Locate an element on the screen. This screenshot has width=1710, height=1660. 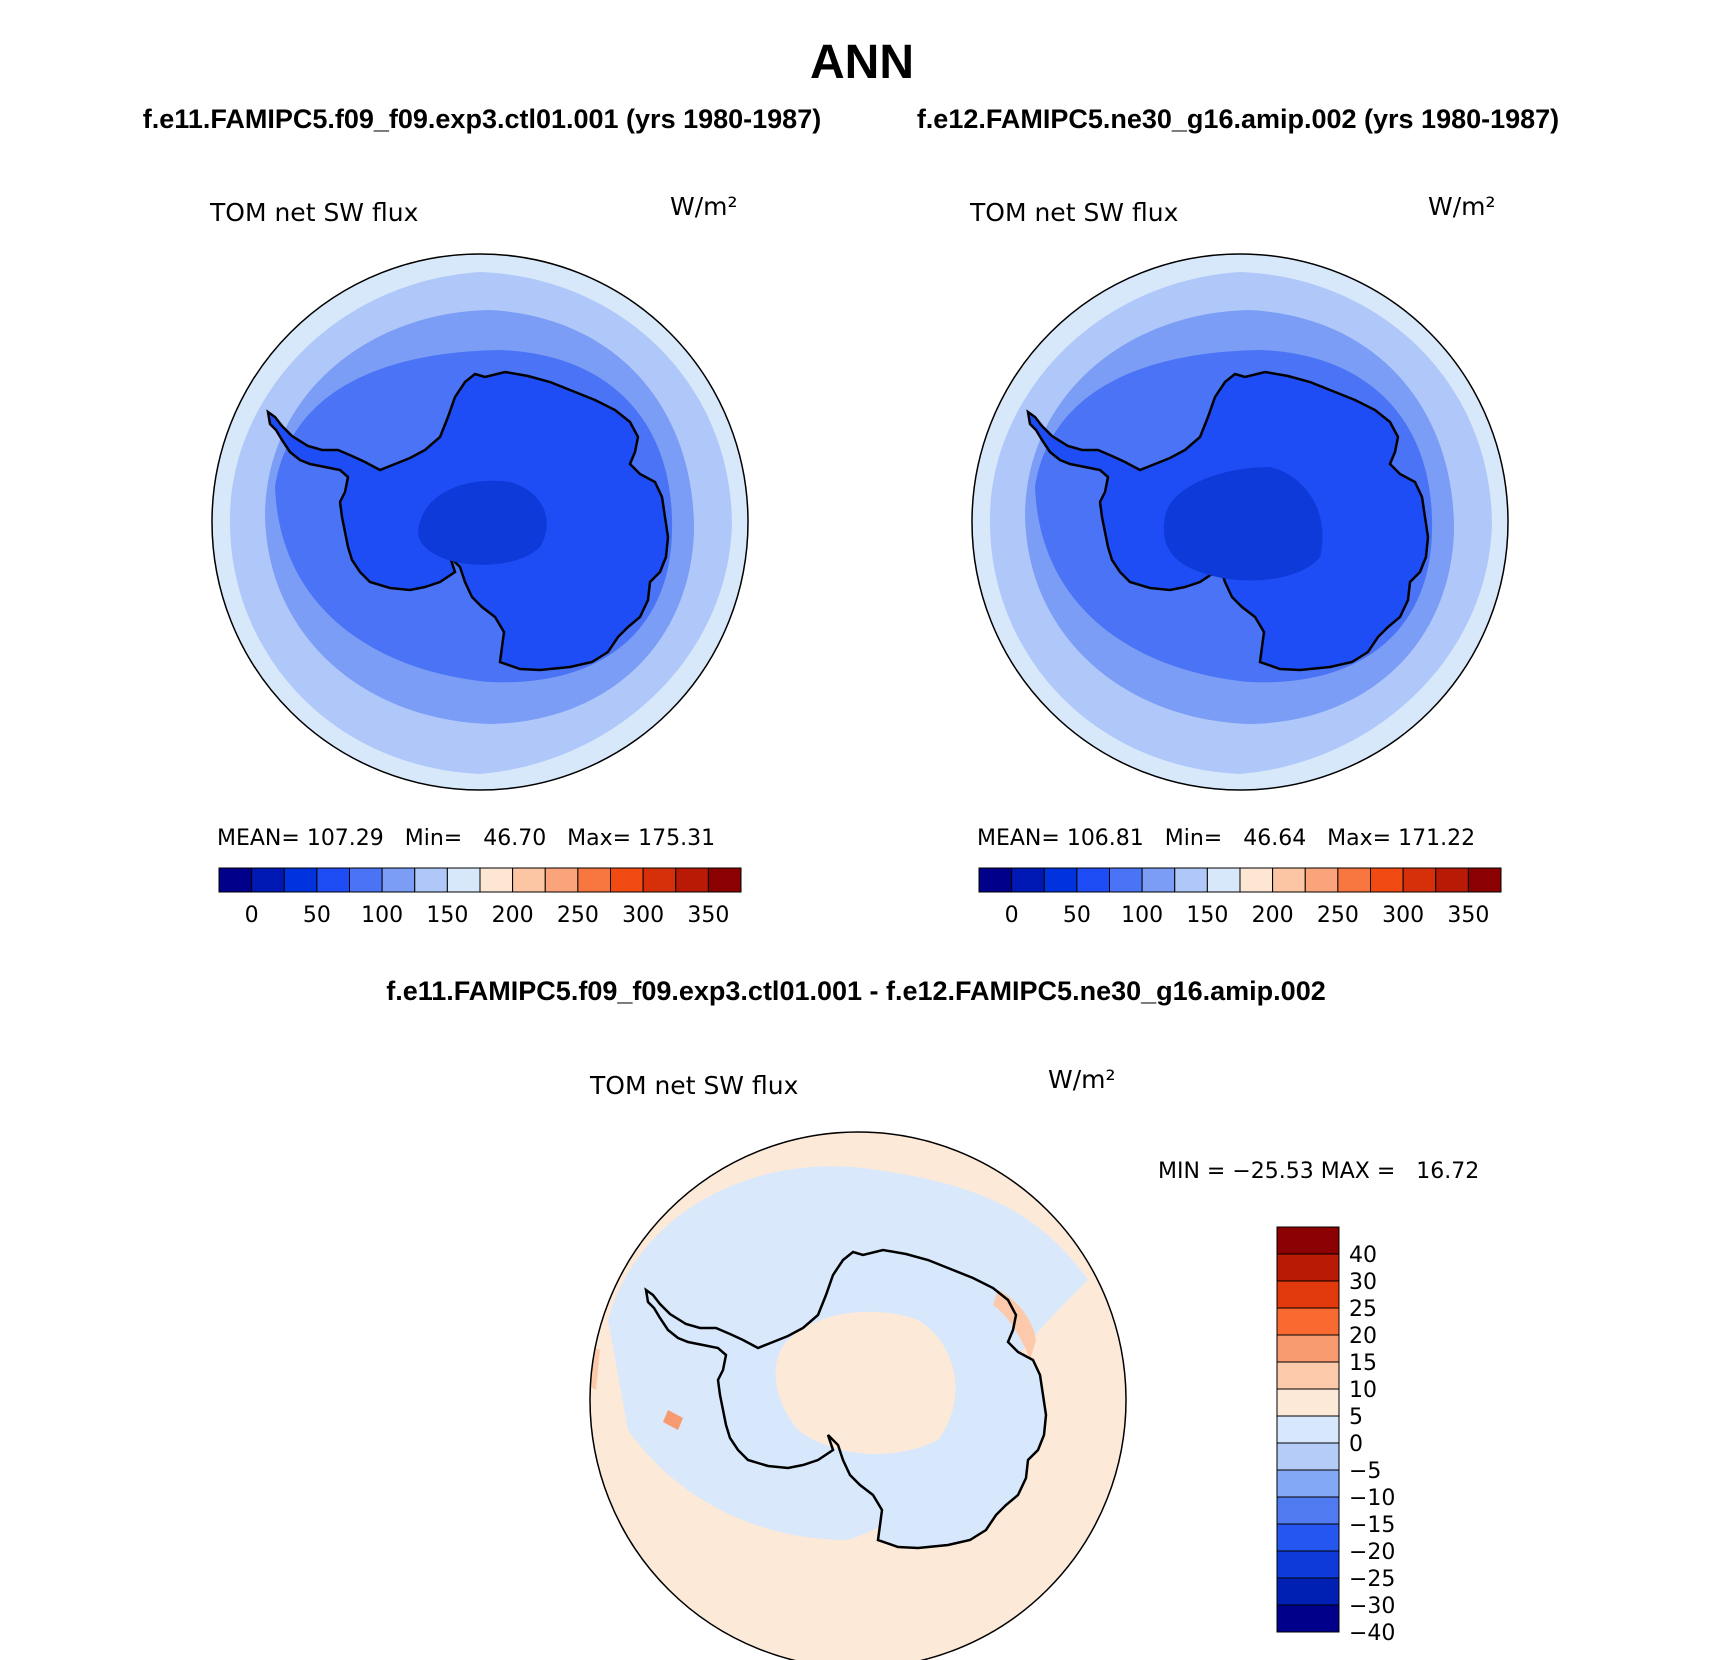
colorbar-tick-label: −25 is located at coordinates (1372, 1579).